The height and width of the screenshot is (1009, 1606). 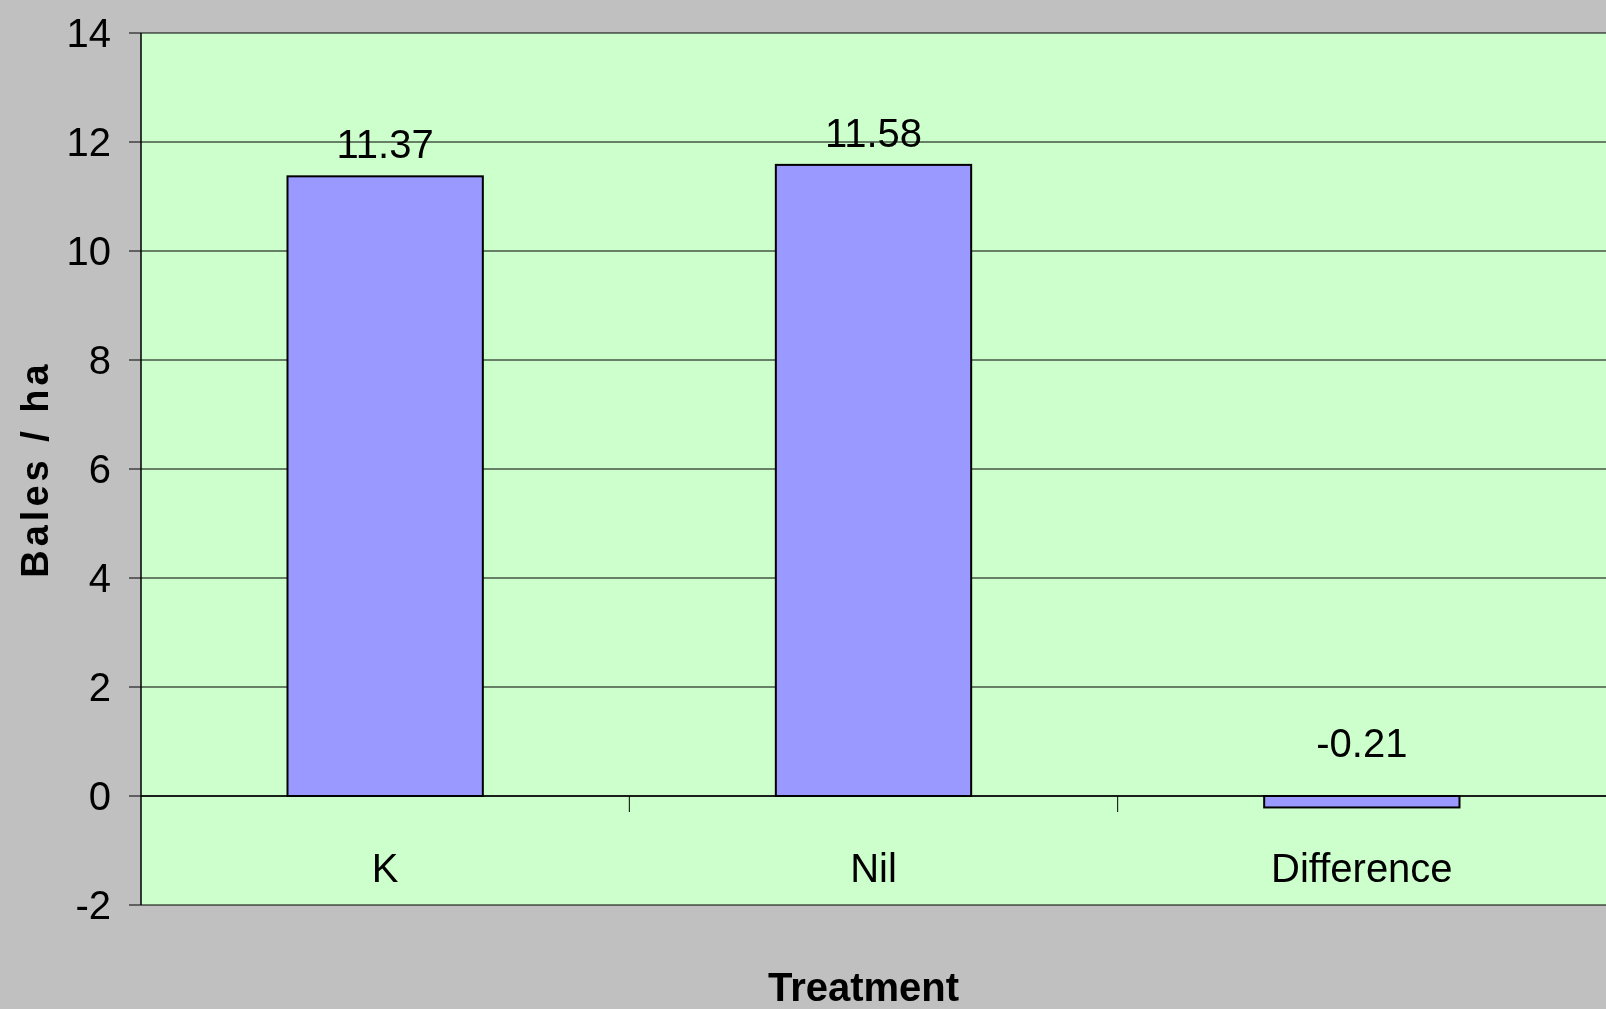 What do you see at coordinates (1362, 742) in the screenshot?
I see `data-label: -0.21` at bounding box center [1362, 742].